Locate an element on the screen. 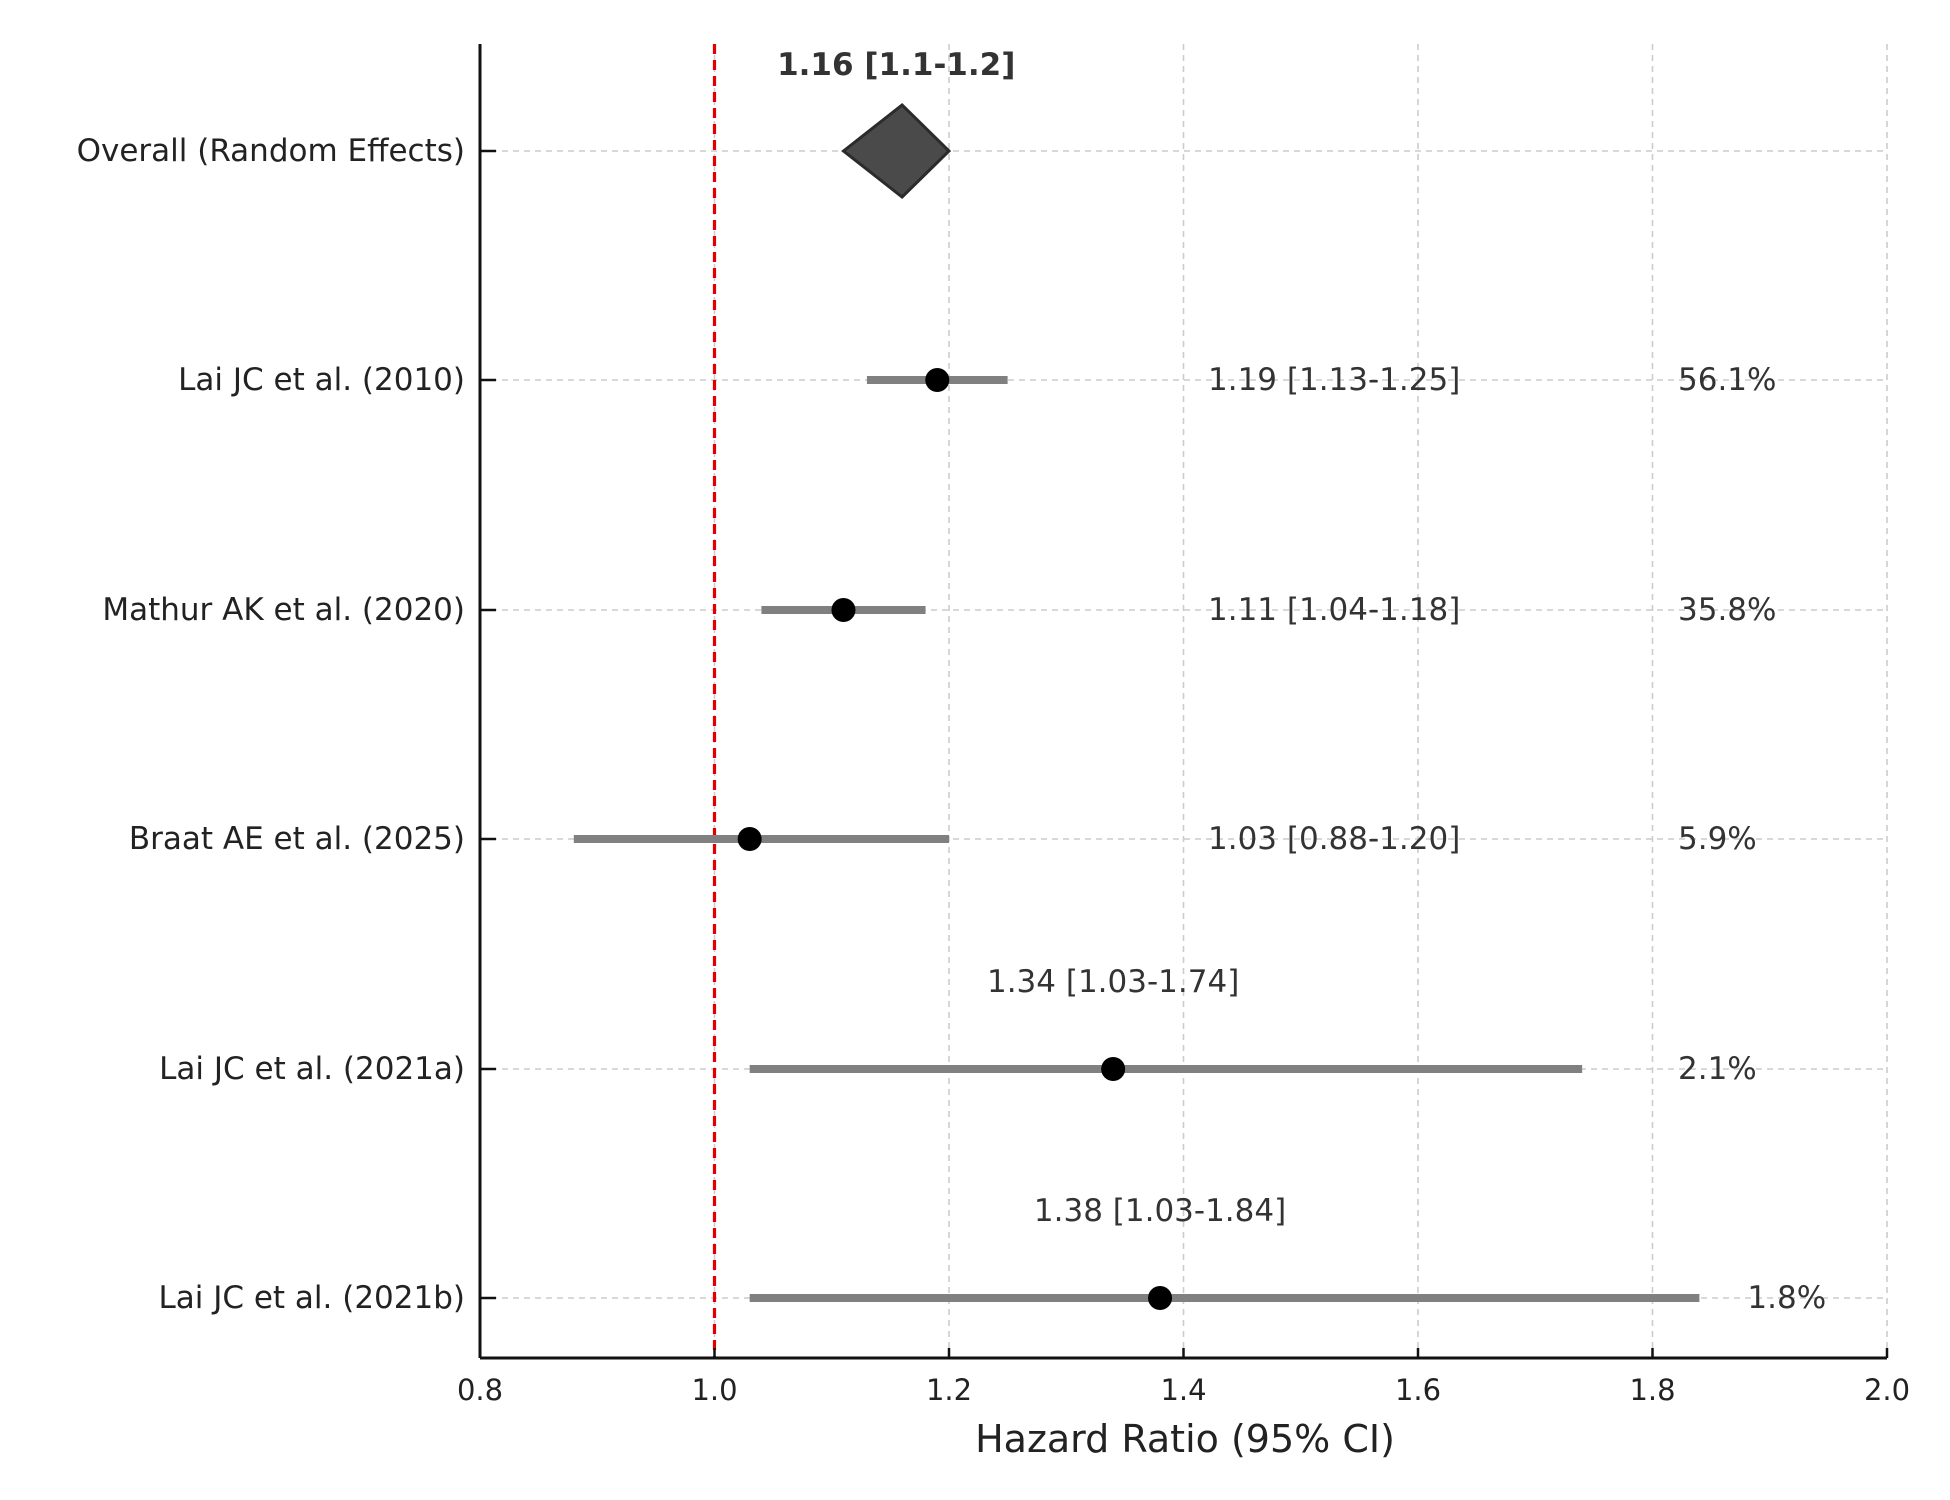 Image resolution: width=1950 pixels, height=1500 pixels. row-label: Mathur AK et al. (2020) is located at coordinates (283, 610).